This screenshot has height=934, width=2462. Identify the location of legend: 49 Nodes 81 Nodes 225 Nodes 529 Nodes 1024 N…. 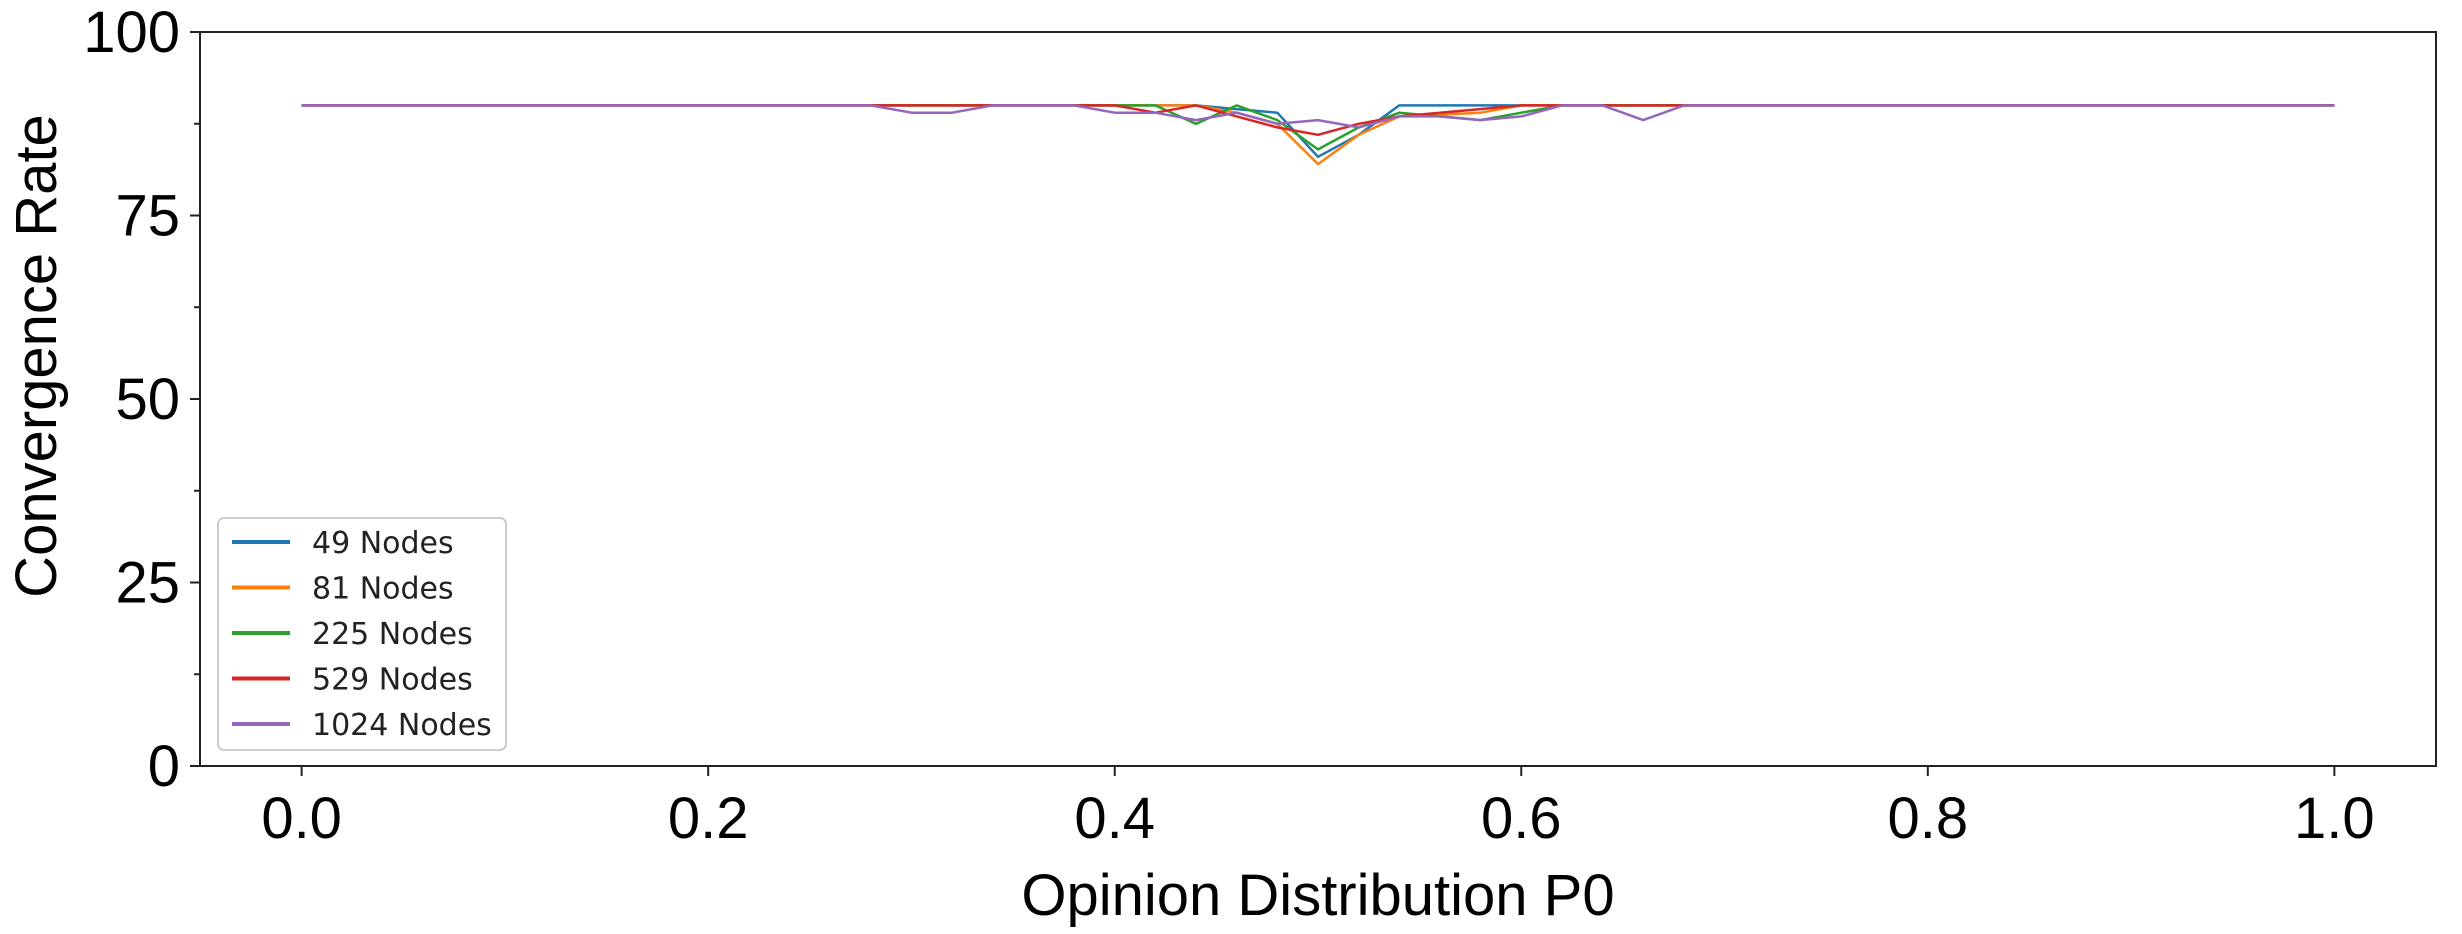
(362, 634).